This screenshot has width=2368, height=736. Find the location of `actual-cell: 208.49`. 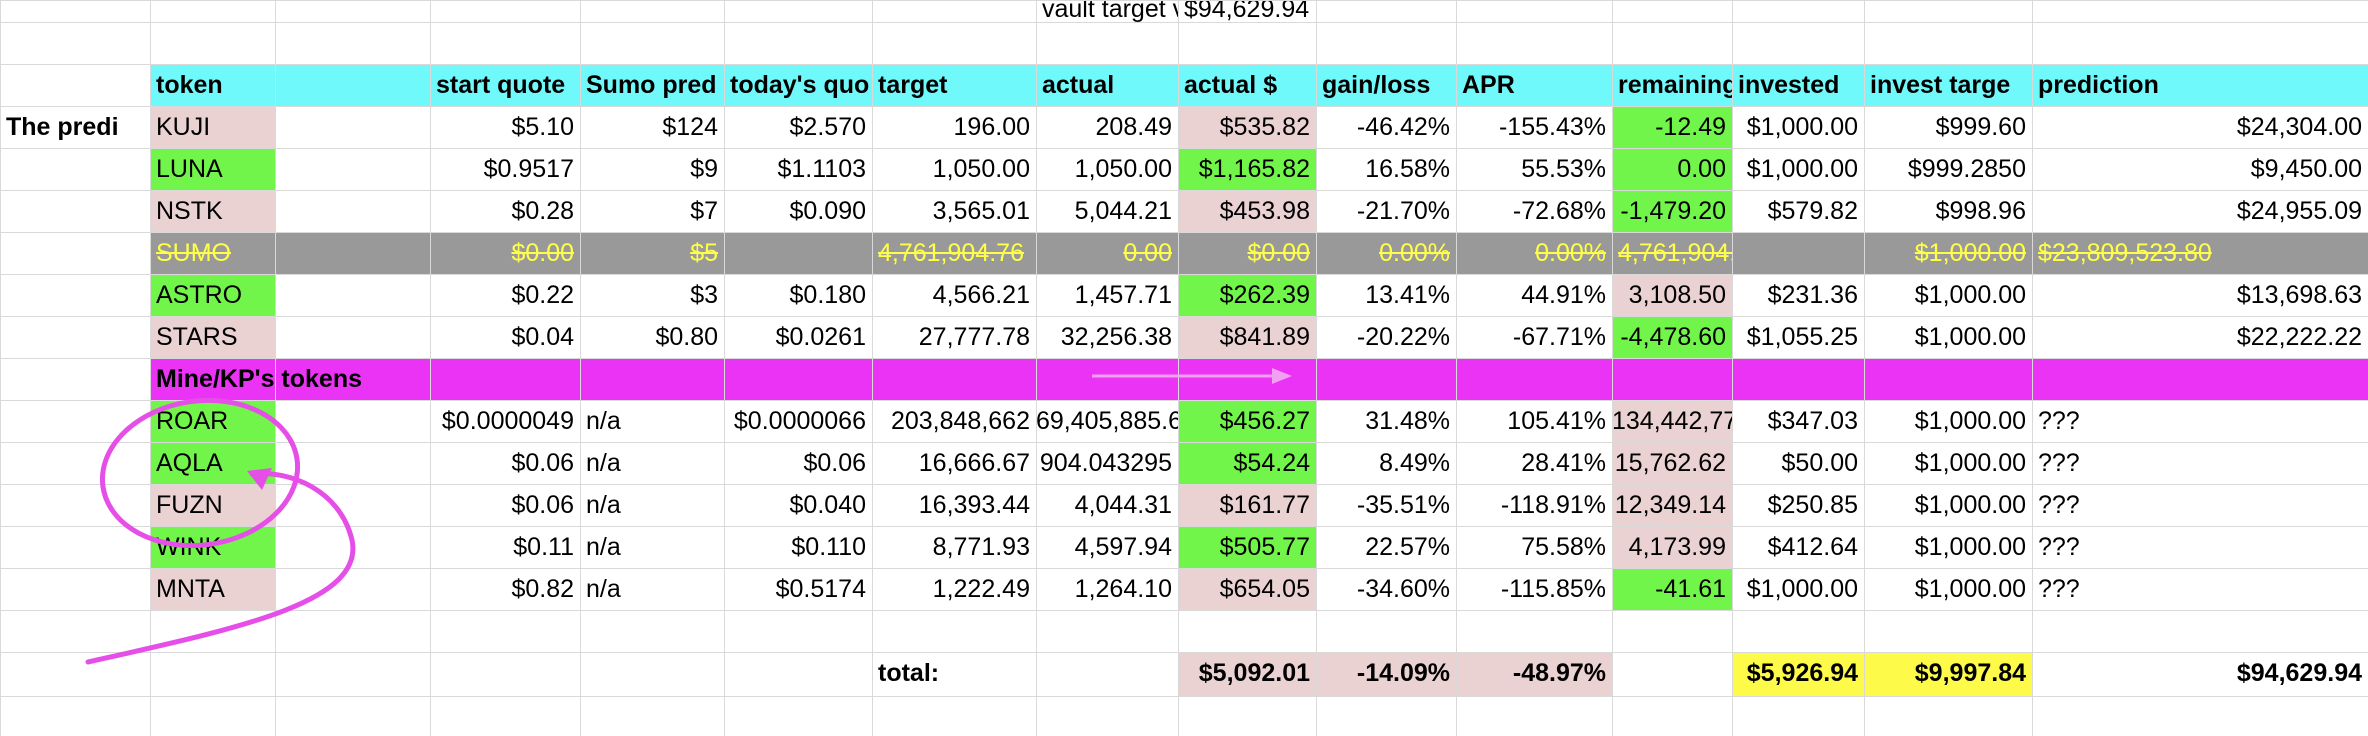

actual-cell: 208.49 is located at coordinates (1133, 127).